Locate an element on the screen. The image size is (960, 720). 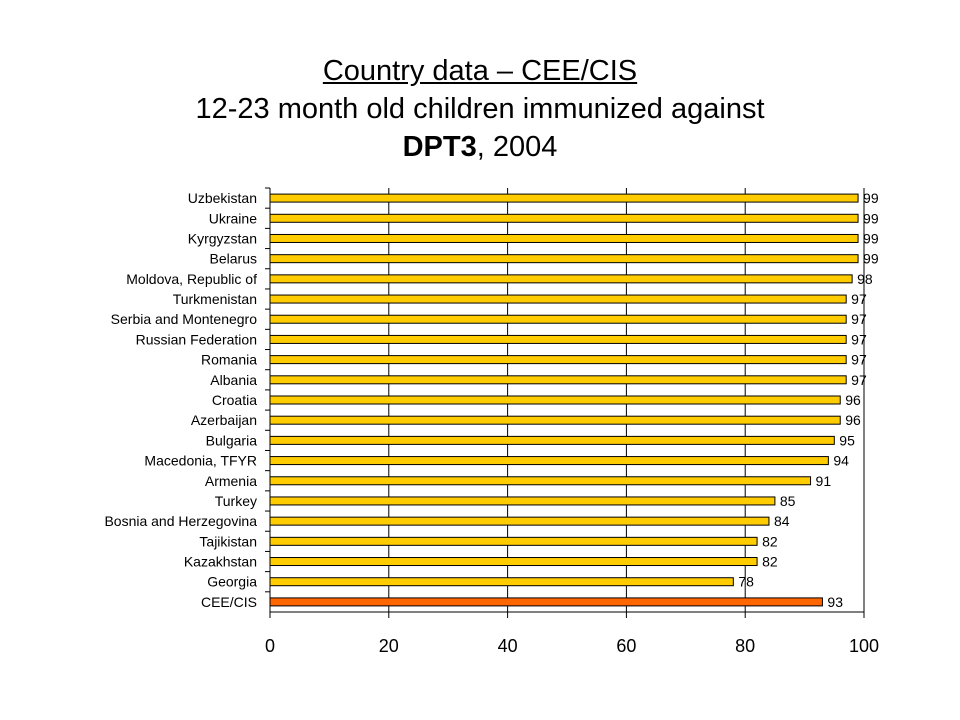
category-label: Macedonia, TFYR is located at coordinates (200, 461).